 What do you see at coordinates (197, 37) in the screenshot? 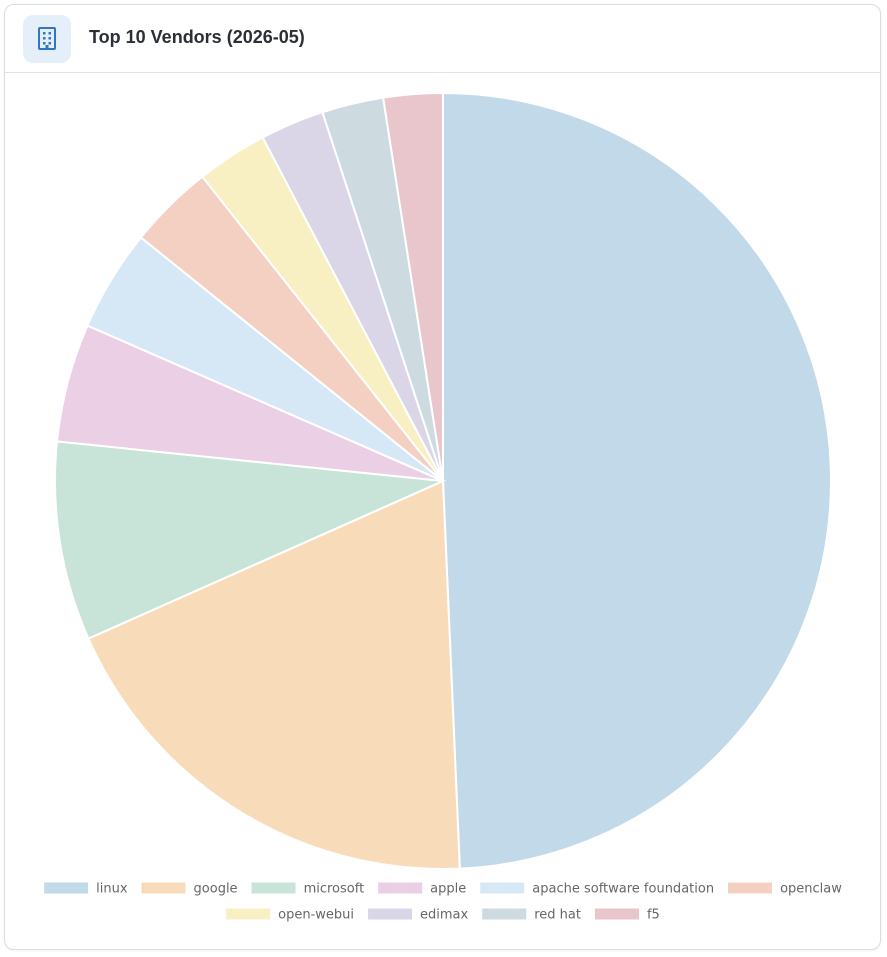
I see `chart-title: Top 10 Vendors (2026-05)` at bounding box center [197, 37].